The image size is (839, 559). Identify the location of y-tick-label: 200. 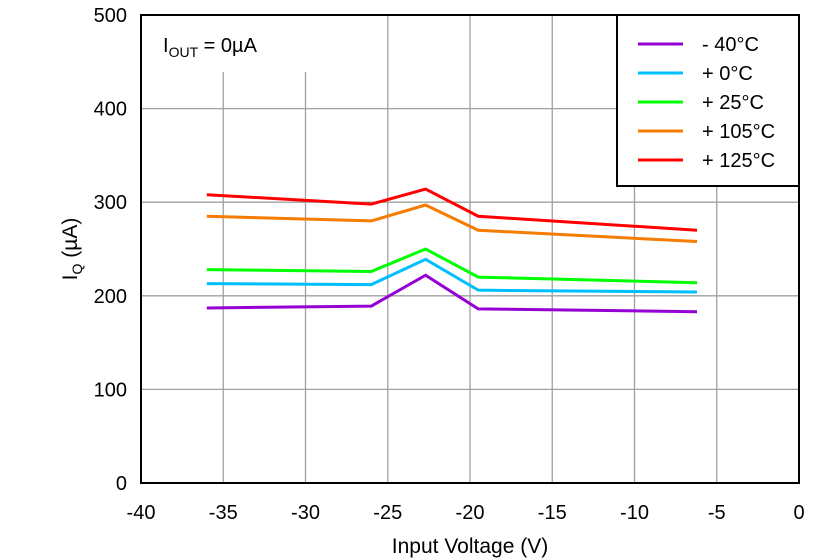
(110, 297).